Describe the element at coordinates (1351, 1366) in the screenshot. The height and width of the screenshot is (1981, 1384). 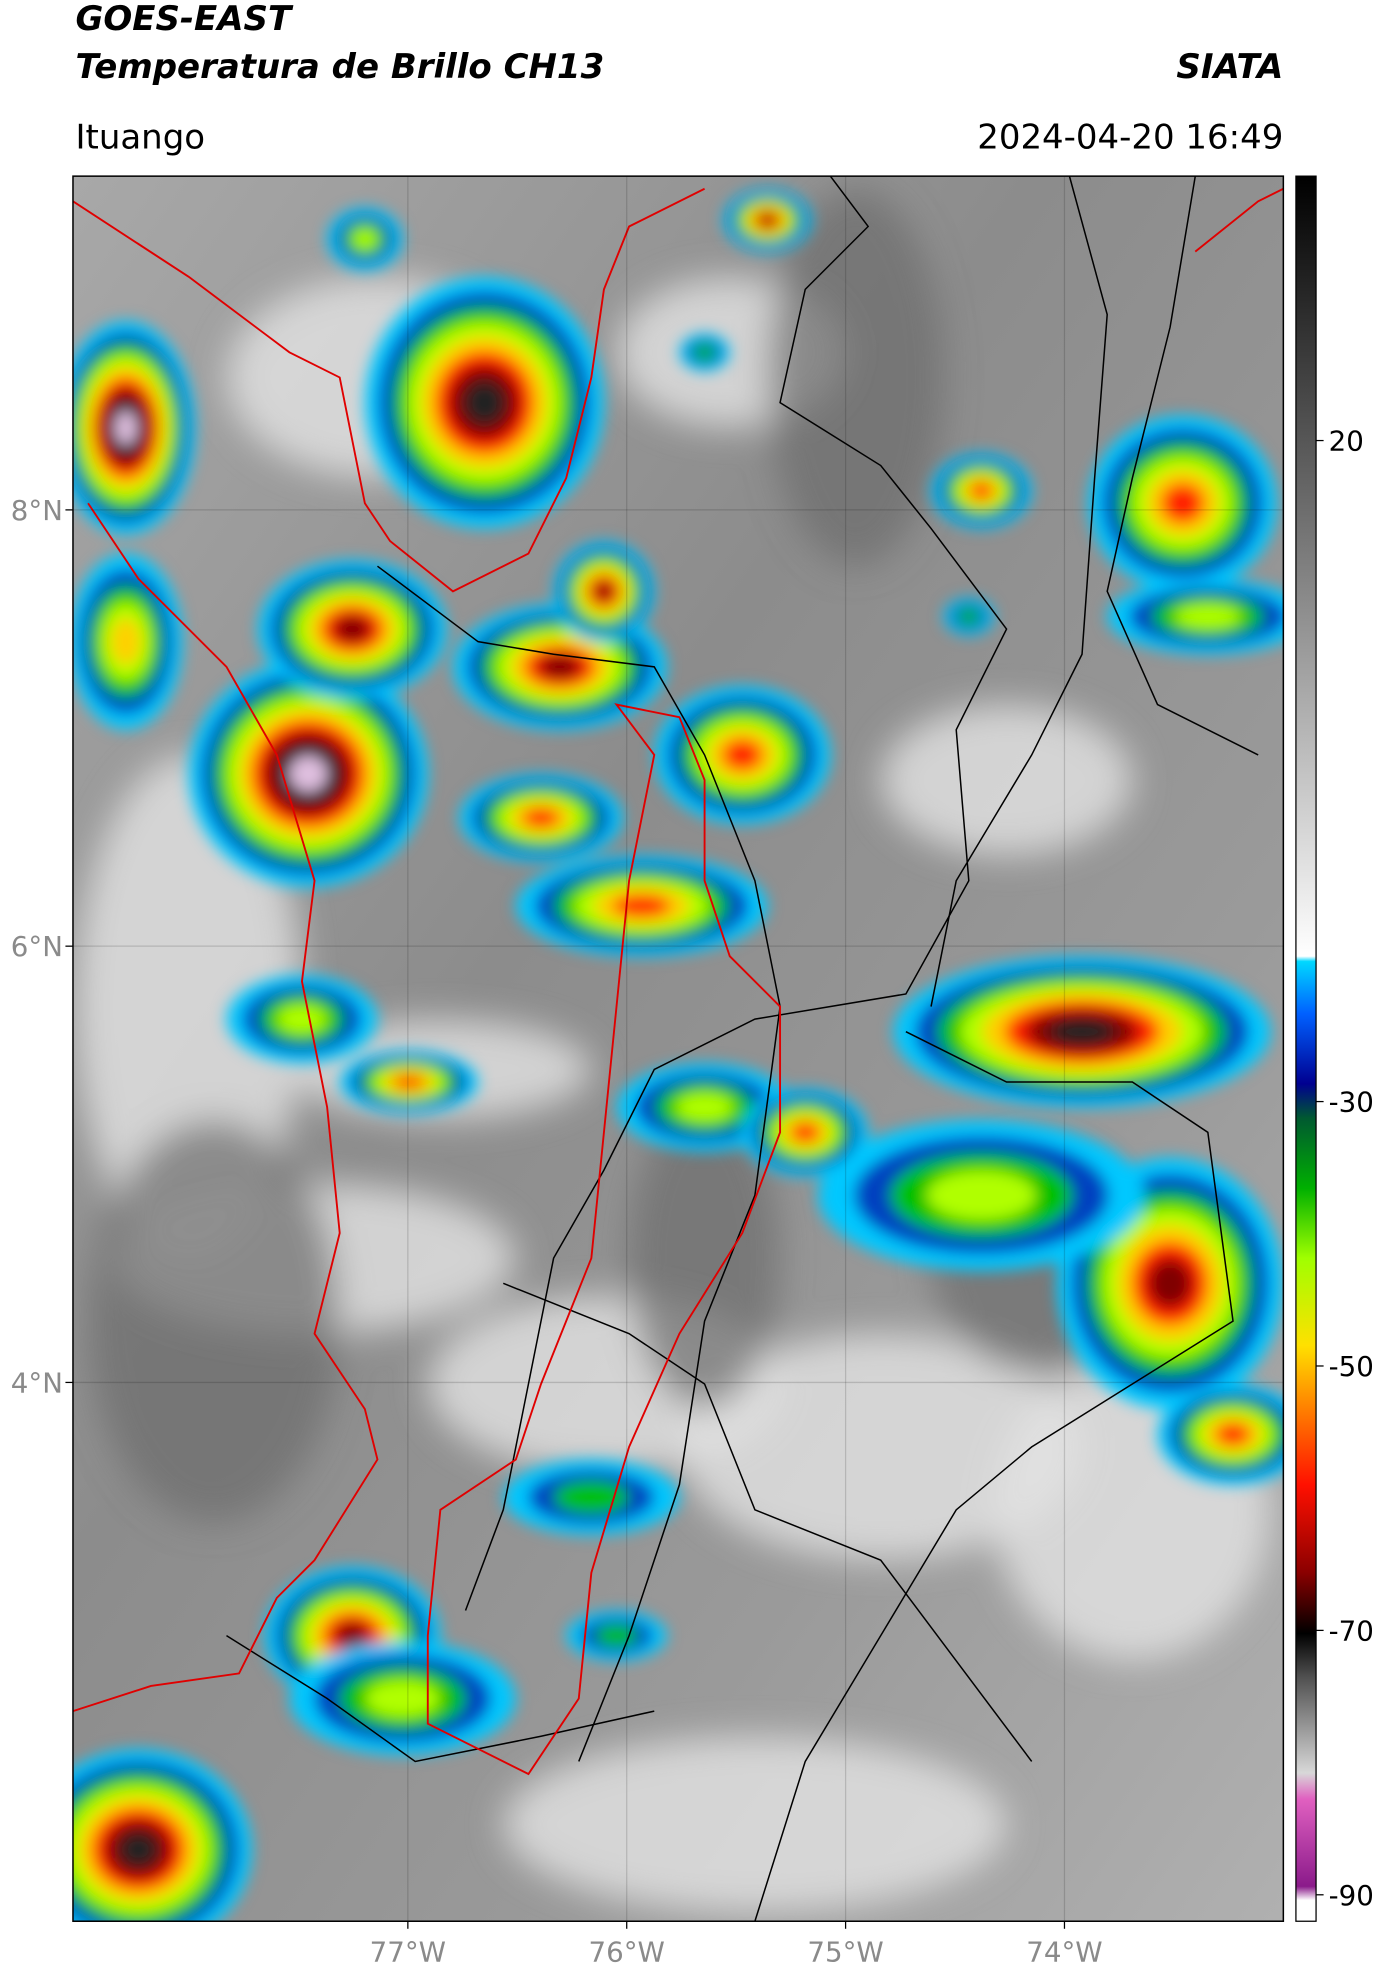
I see `colorbar-tick-label: -50` at that location.